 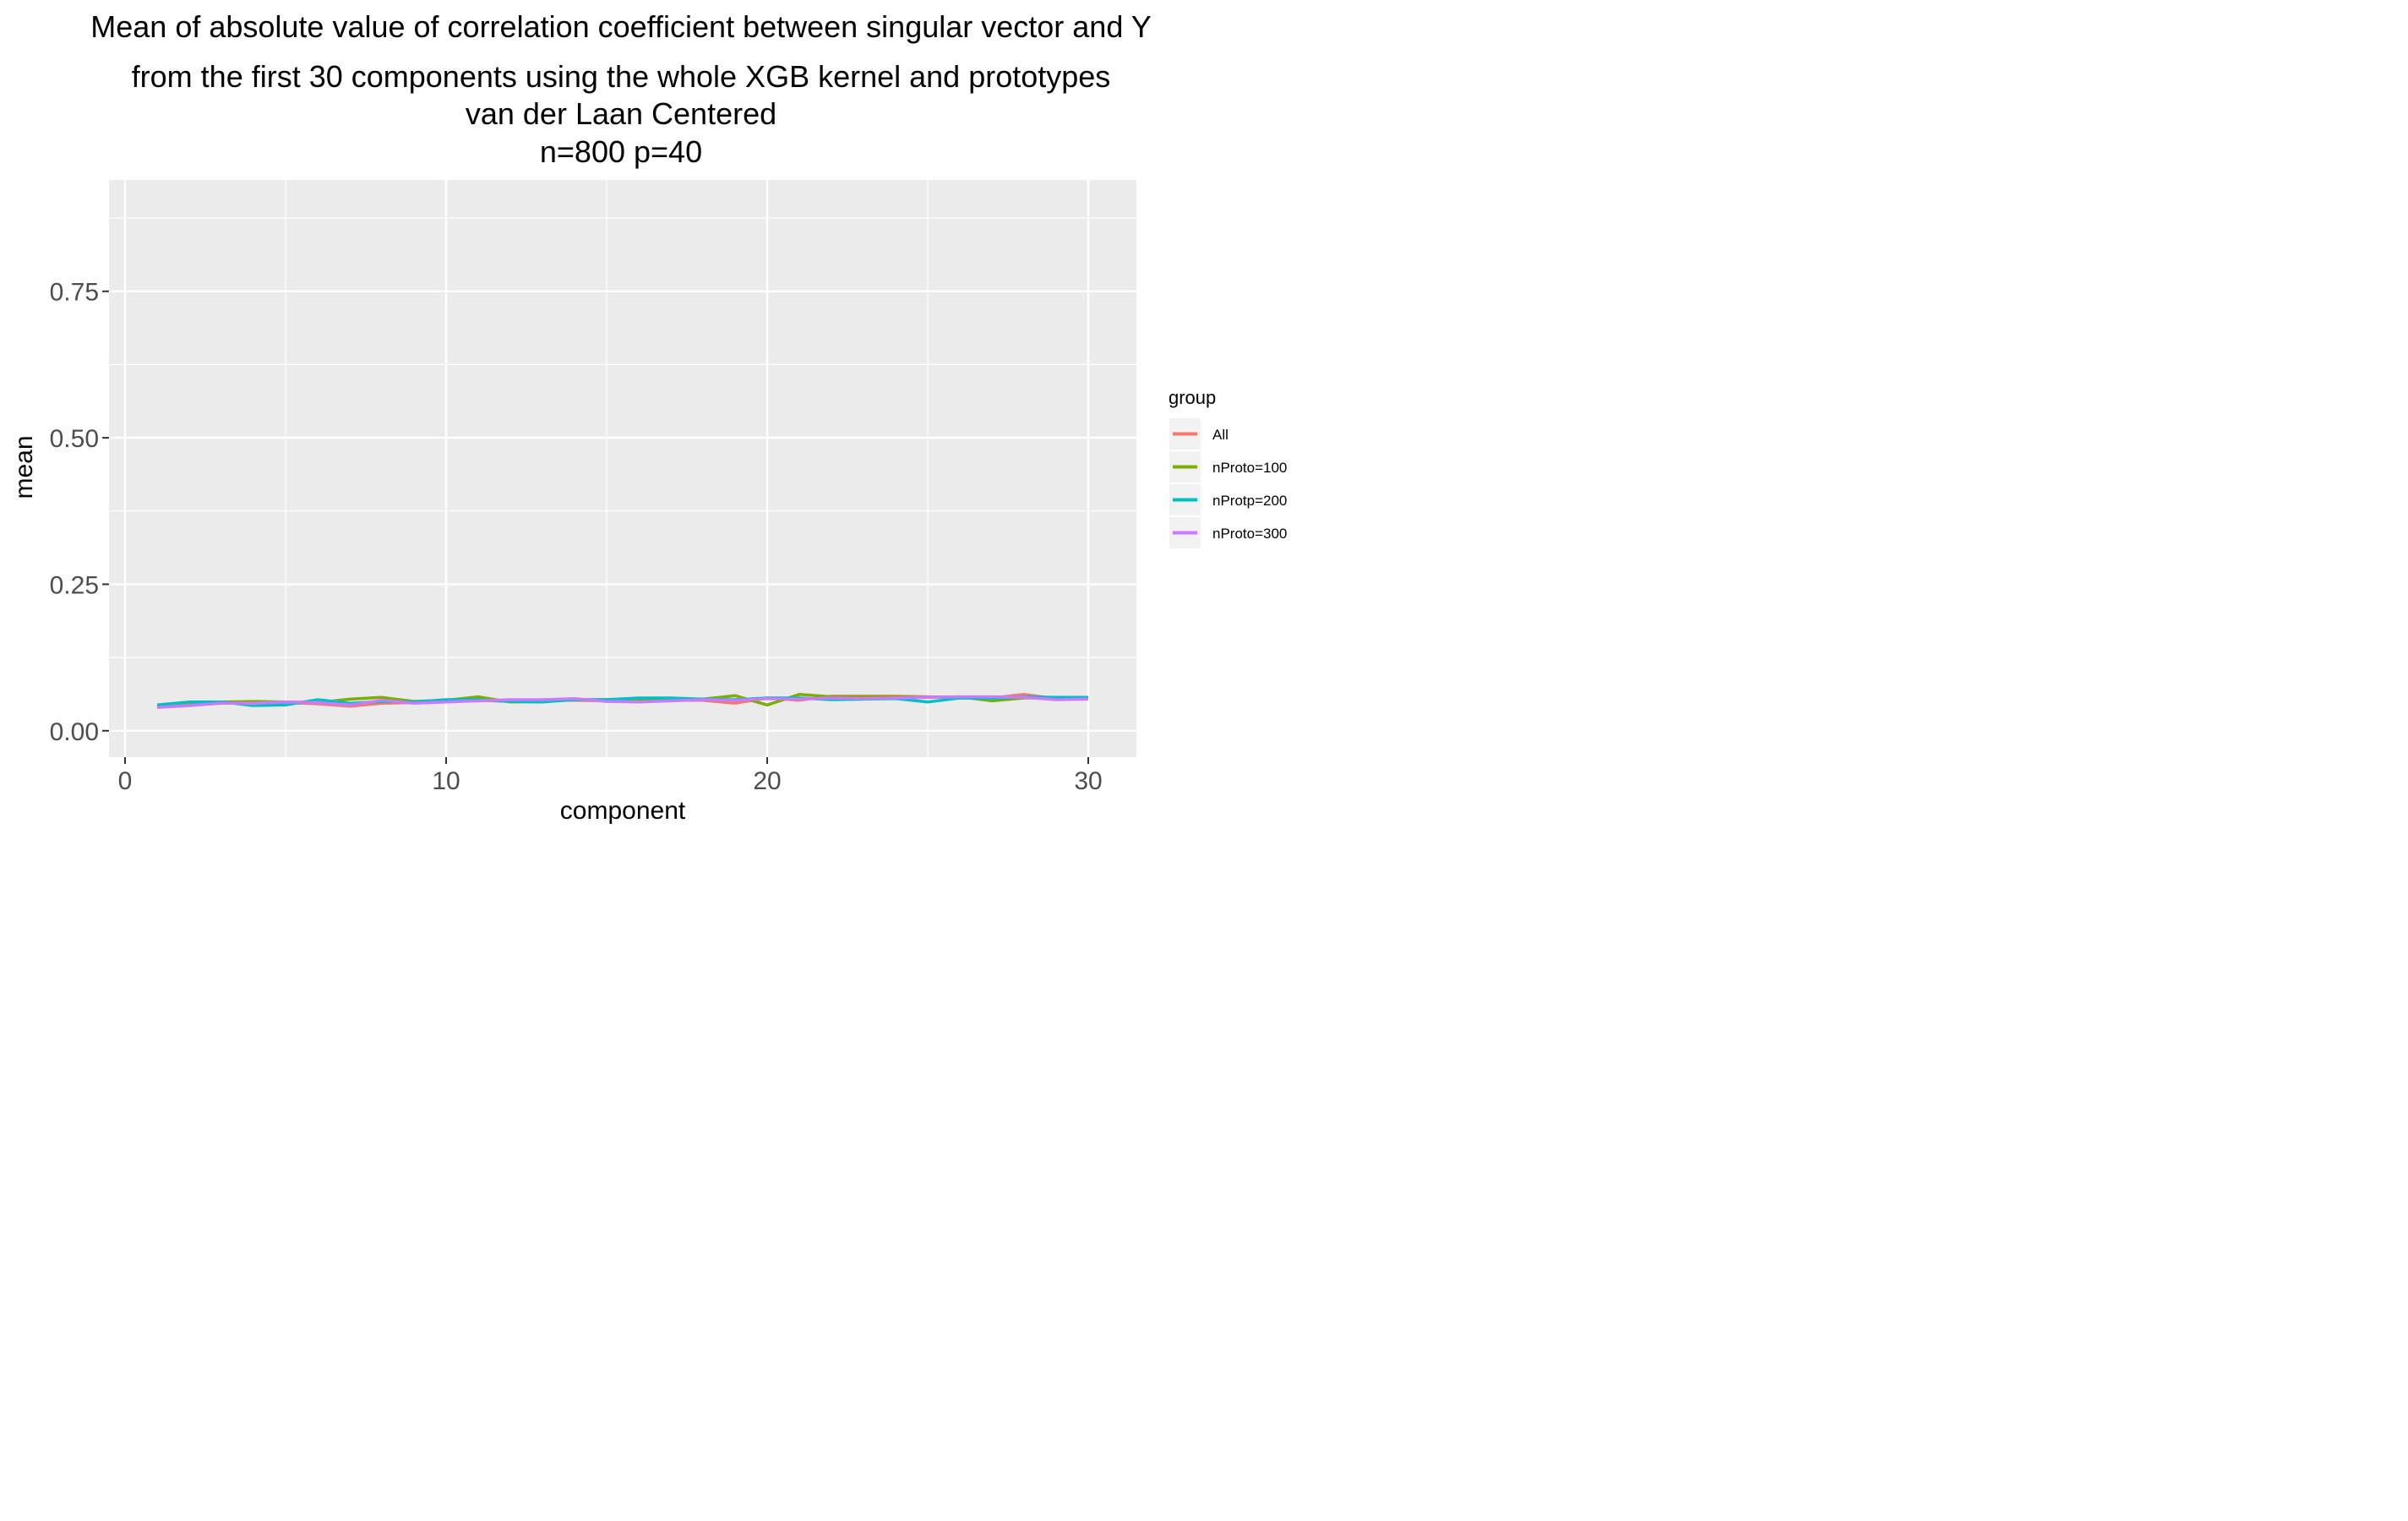 I want to click on legend-title: group, so click(x=1192, y=397).